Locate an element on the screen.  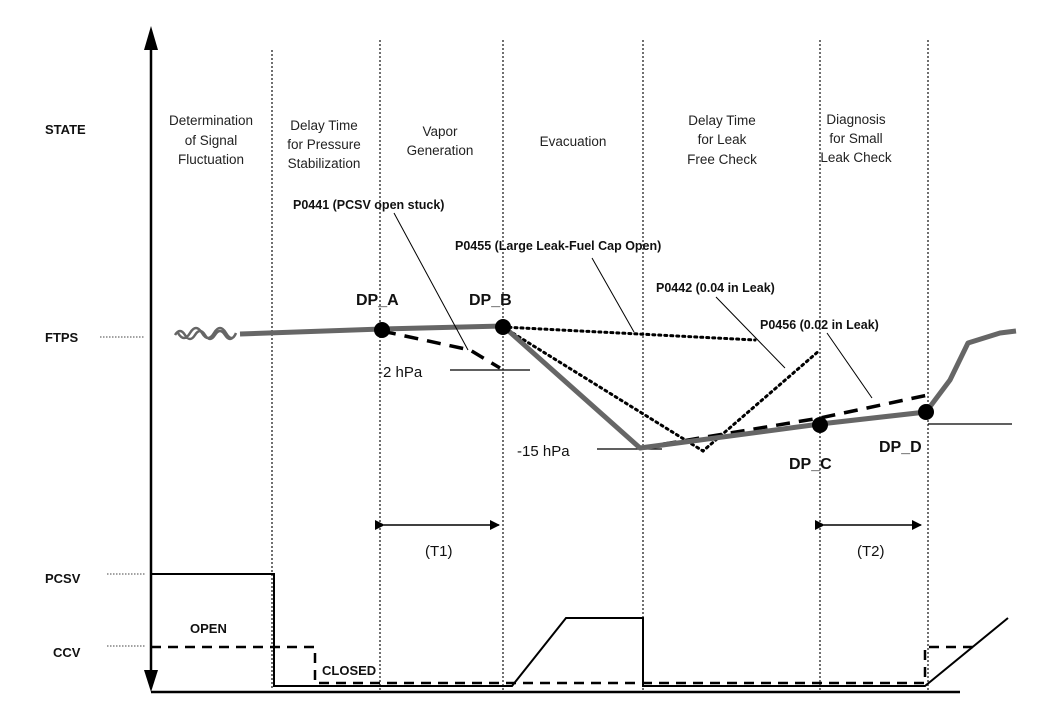
p0442-label: P0442 (0.04 in Leak) is located at coordinates (715, 288).